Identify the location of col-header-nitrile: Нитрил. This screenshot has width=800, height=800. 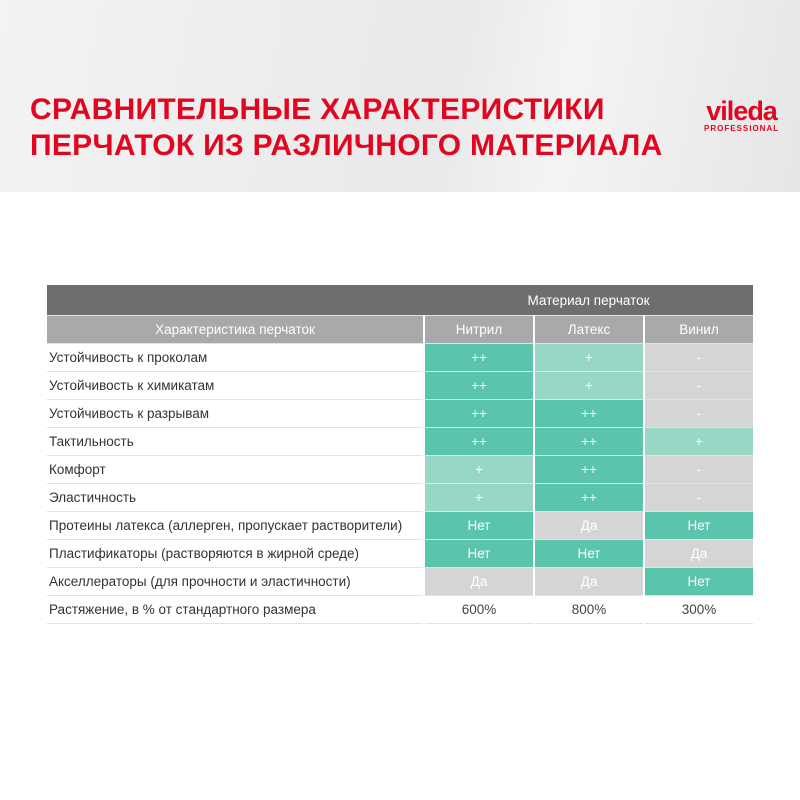
(478, 329).